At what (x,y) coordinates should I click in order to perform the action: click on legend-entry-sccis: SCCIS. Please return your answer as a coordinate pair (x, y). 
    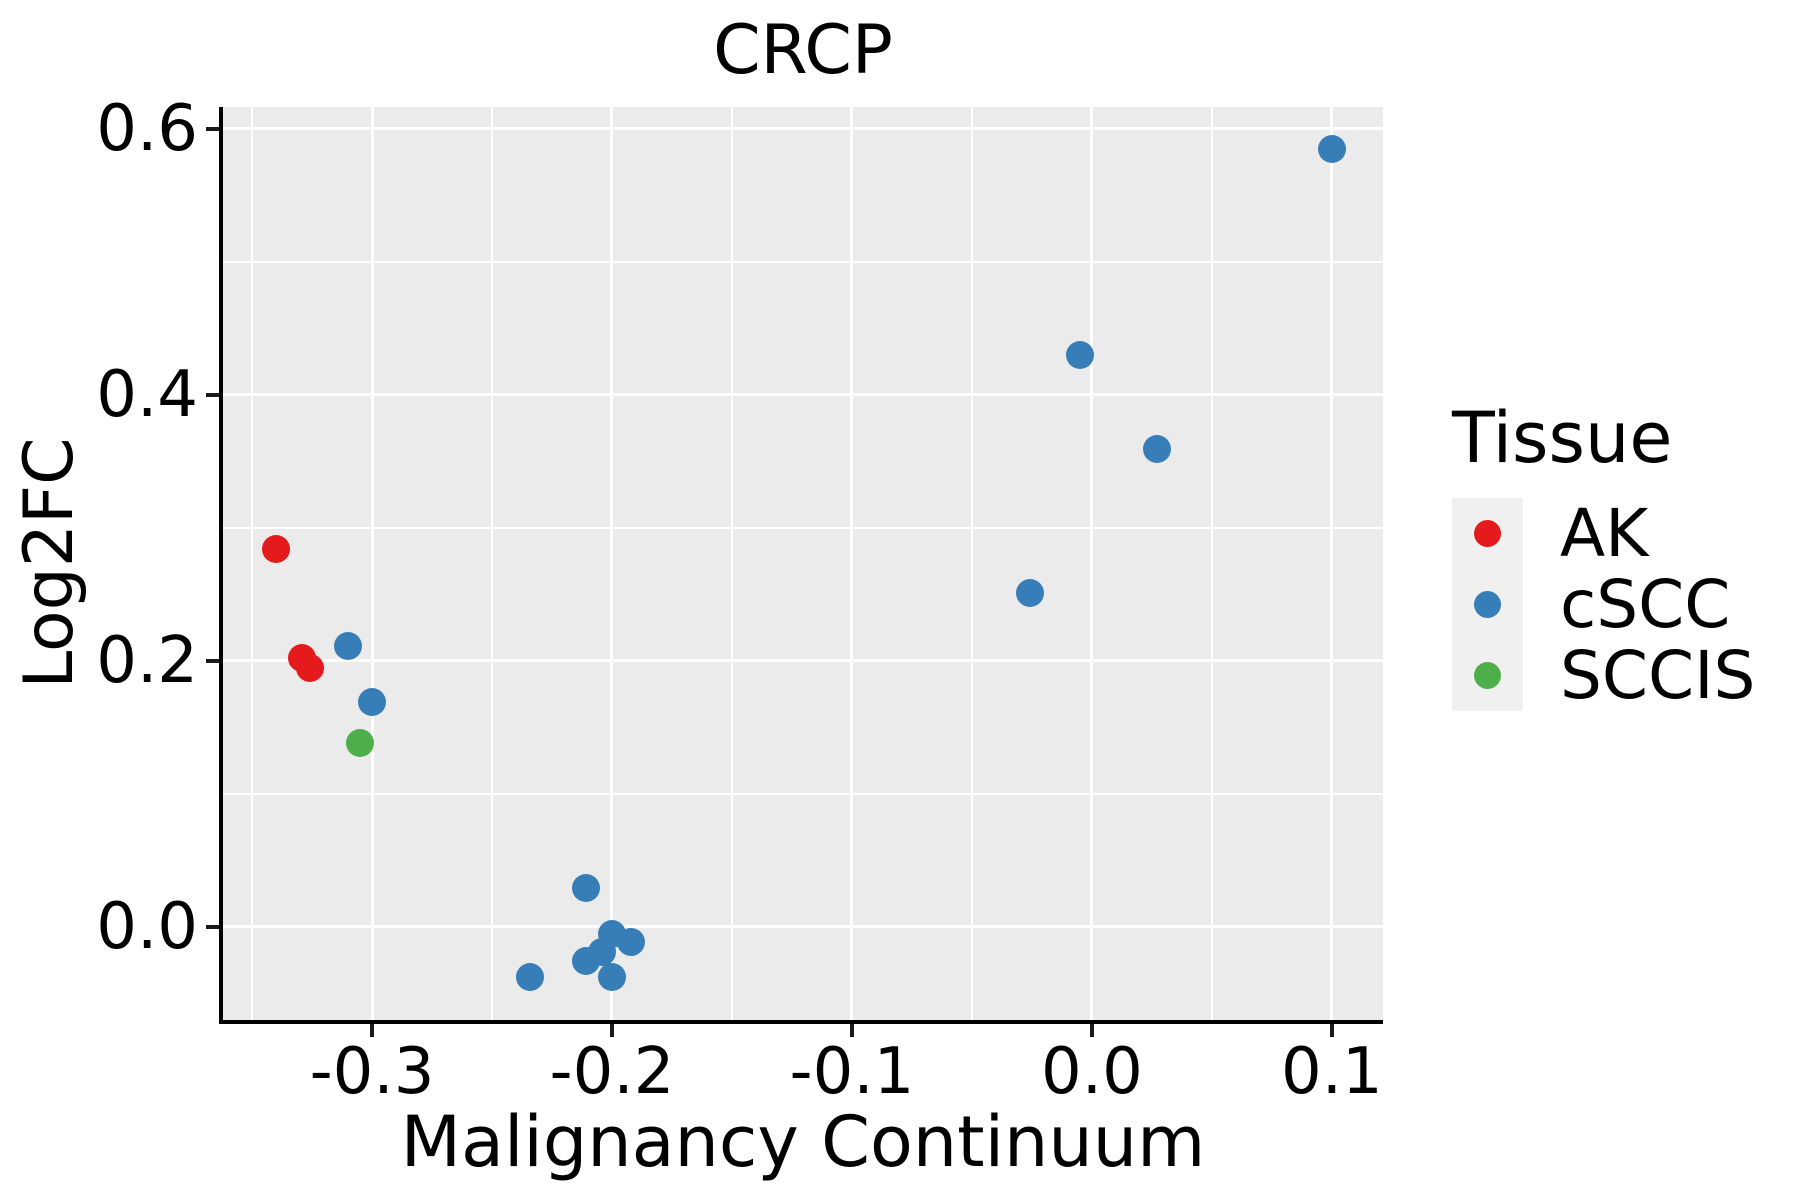
    Looking at the image, I should click on (1622, 675).